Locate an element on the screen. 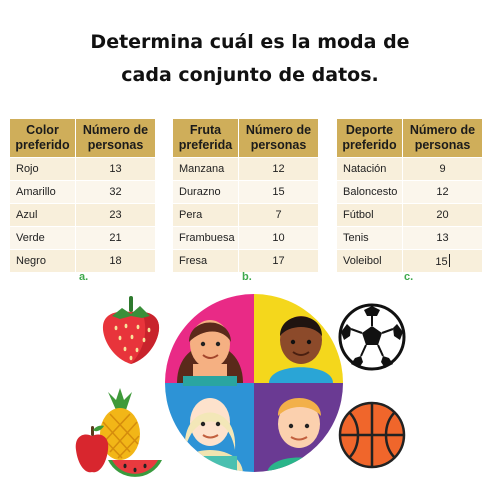 This screenshot has width=500, height=500. table-header-row: Fruta preferida Número de personas is located at coordinates (245, 138).